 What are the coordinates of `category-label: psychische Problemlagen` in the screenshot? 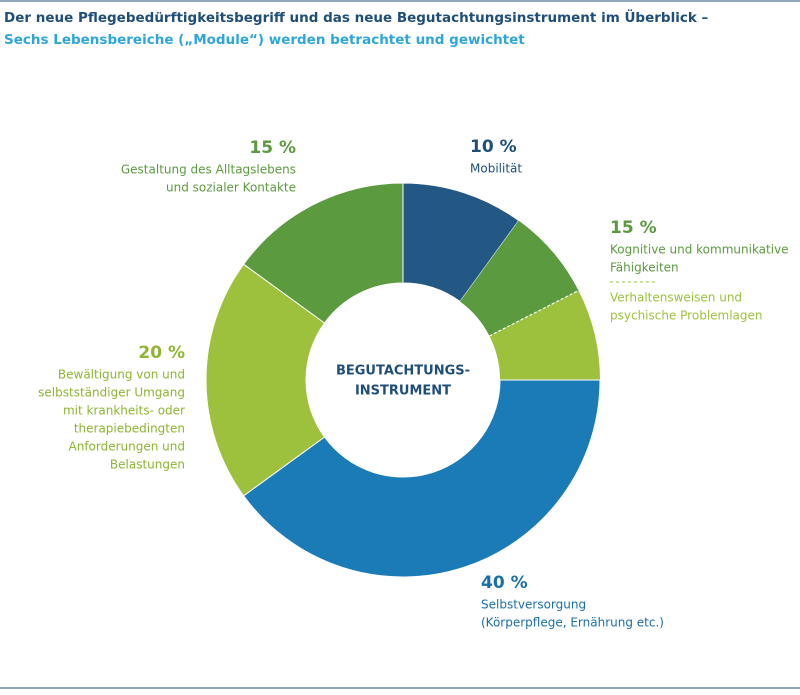 It's located at (686, 316).